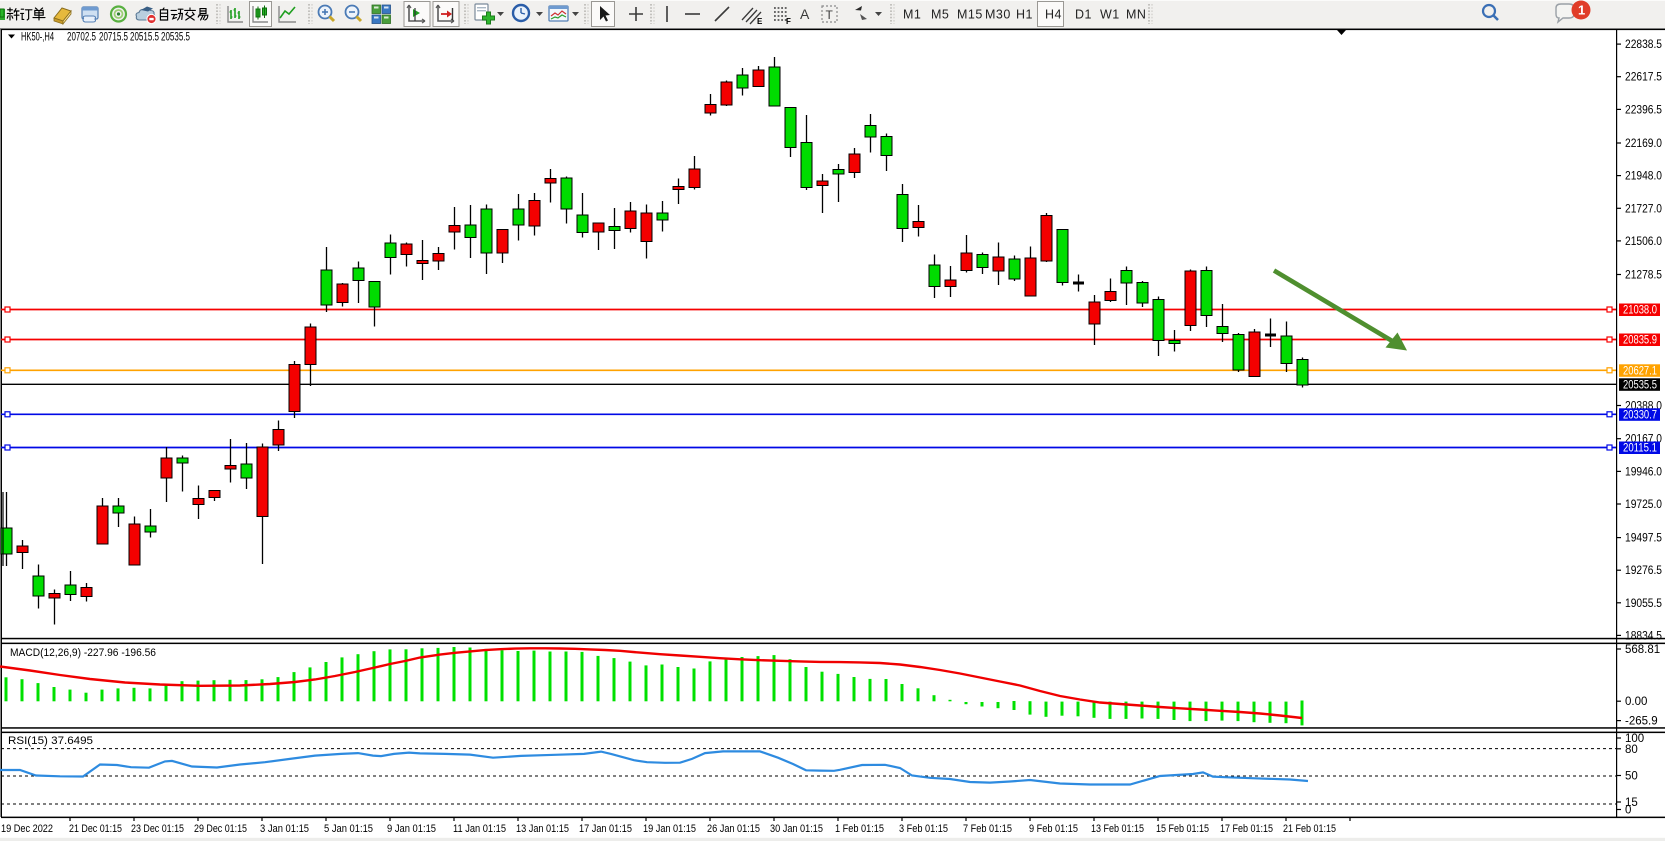 The width and height of the screenshot is (1665, 841). I want to click on svg-text: M5, so click(940, 15).